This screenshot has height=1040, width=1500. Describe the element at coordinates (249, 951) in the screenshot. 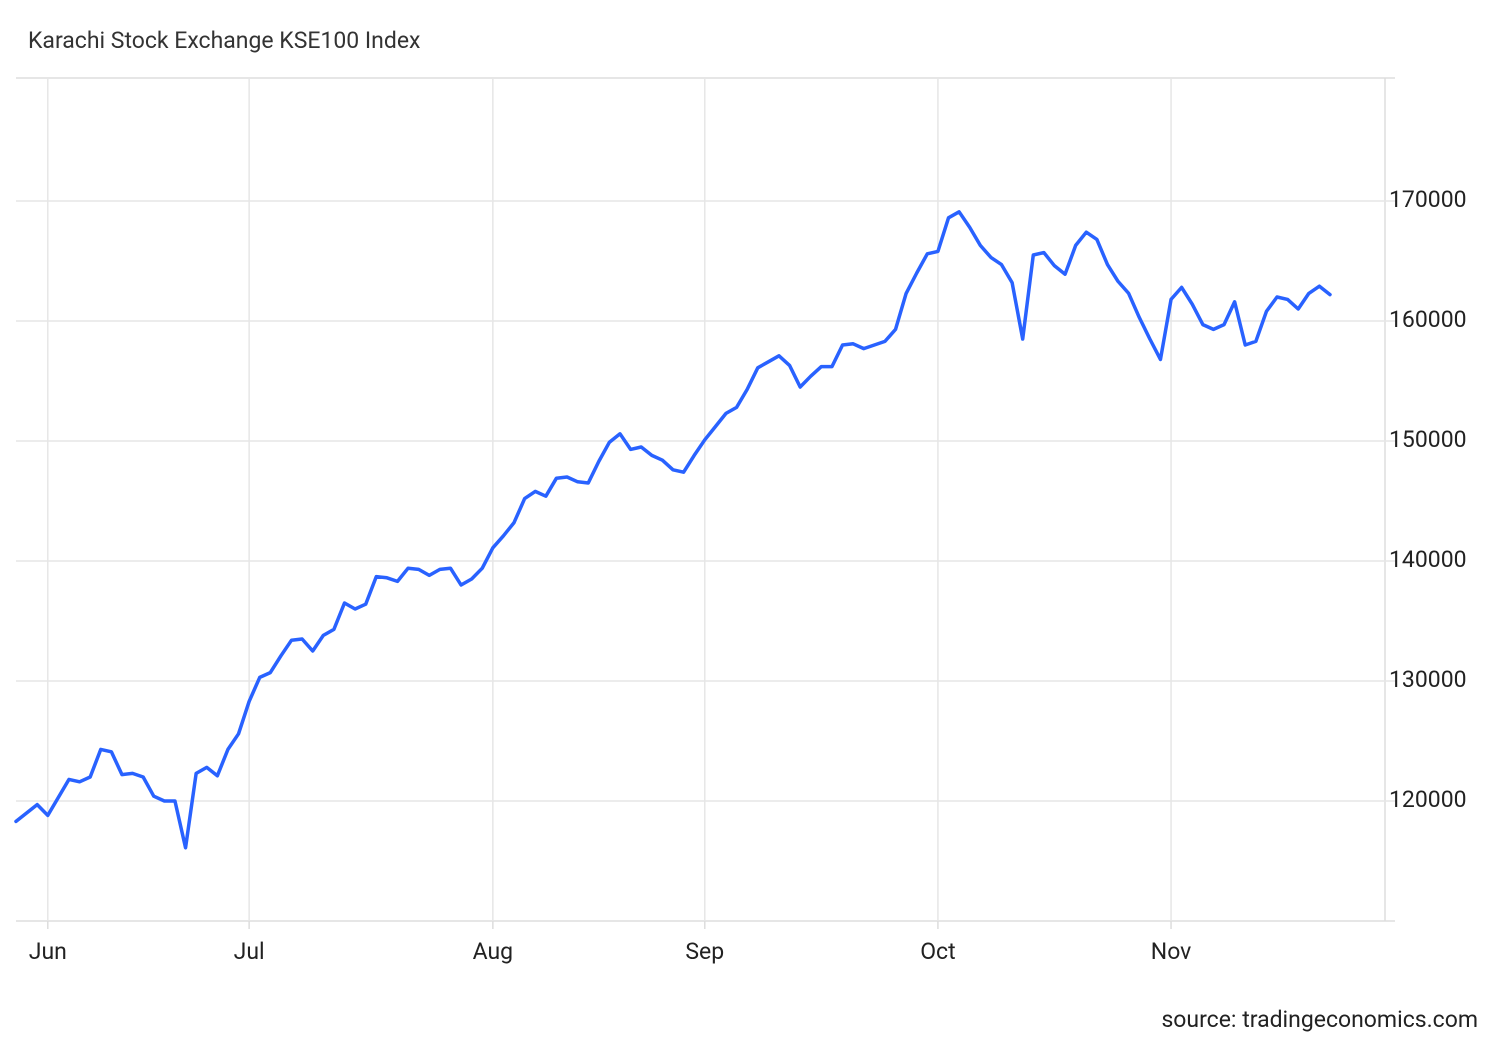

I see `x-tick-label: Jul` at that location.